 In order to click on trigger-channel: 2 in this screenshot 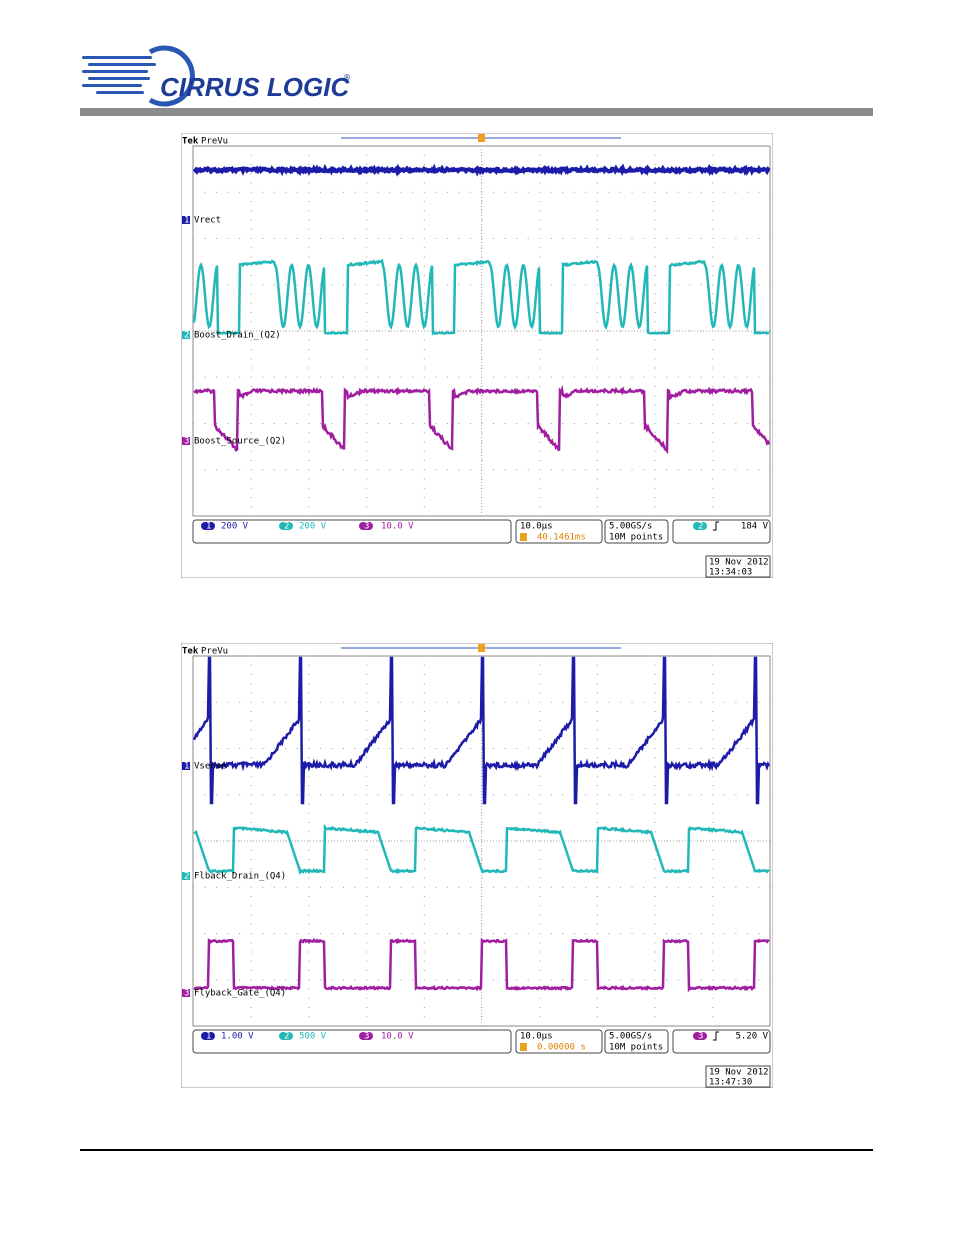, I will do `click(700, 527)`.